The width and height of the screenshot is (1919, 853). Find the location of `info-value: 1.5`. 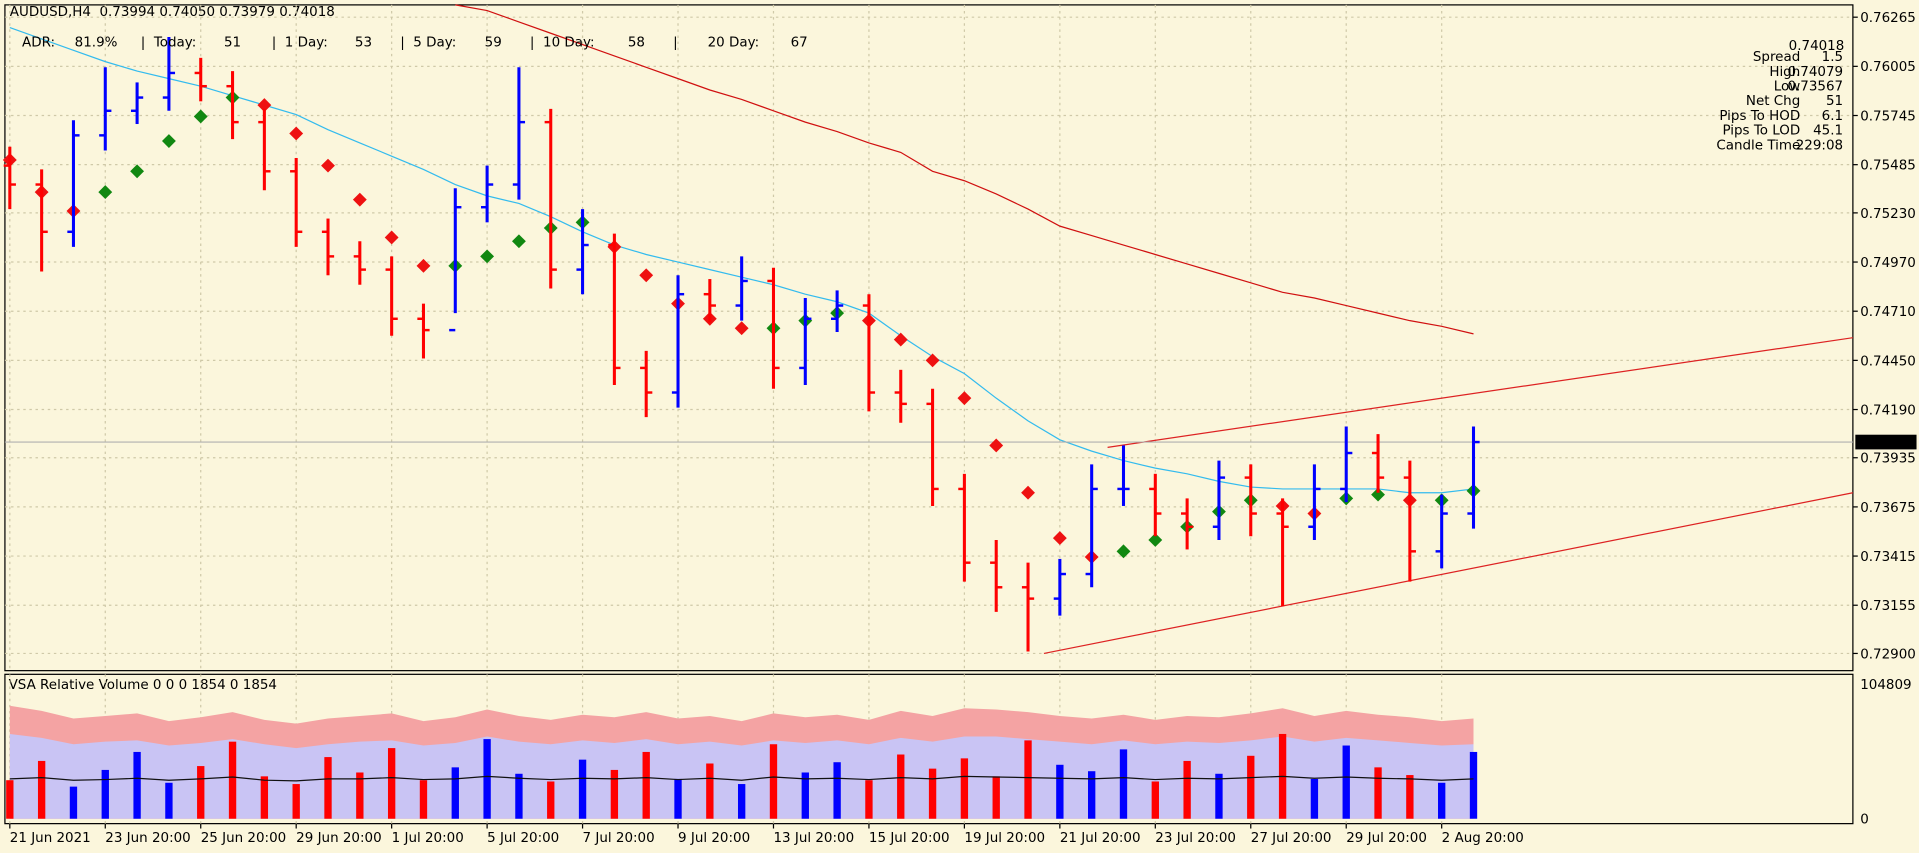

info-value: 1.5 is located at coordinates (1832, 57).